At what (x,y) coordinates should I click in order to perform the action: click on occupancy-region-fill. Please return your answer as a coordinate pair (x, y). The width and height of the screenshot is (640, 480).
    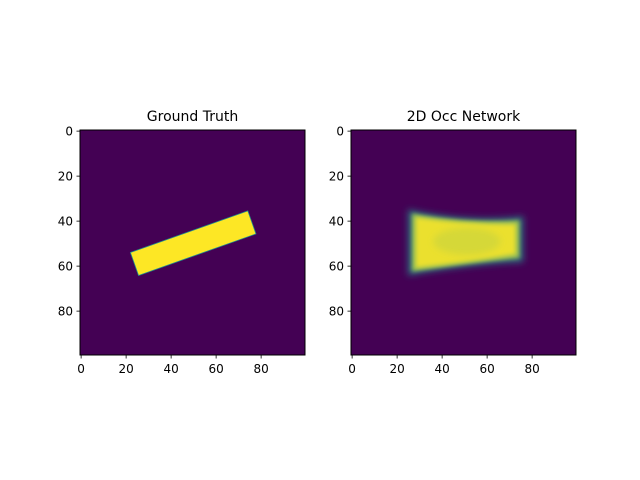
    Looking at the image, I should click on (193, 243).